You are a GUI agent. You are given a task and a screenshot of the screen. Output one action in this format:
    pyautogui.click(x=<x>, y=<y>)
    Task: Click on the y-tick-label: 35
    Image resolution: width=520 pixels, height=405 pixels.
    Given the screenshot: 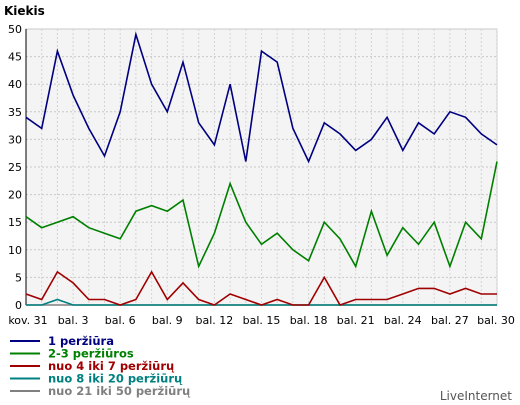 What is the action you would take?
    pyautogui.click(x=15, y=112)
    